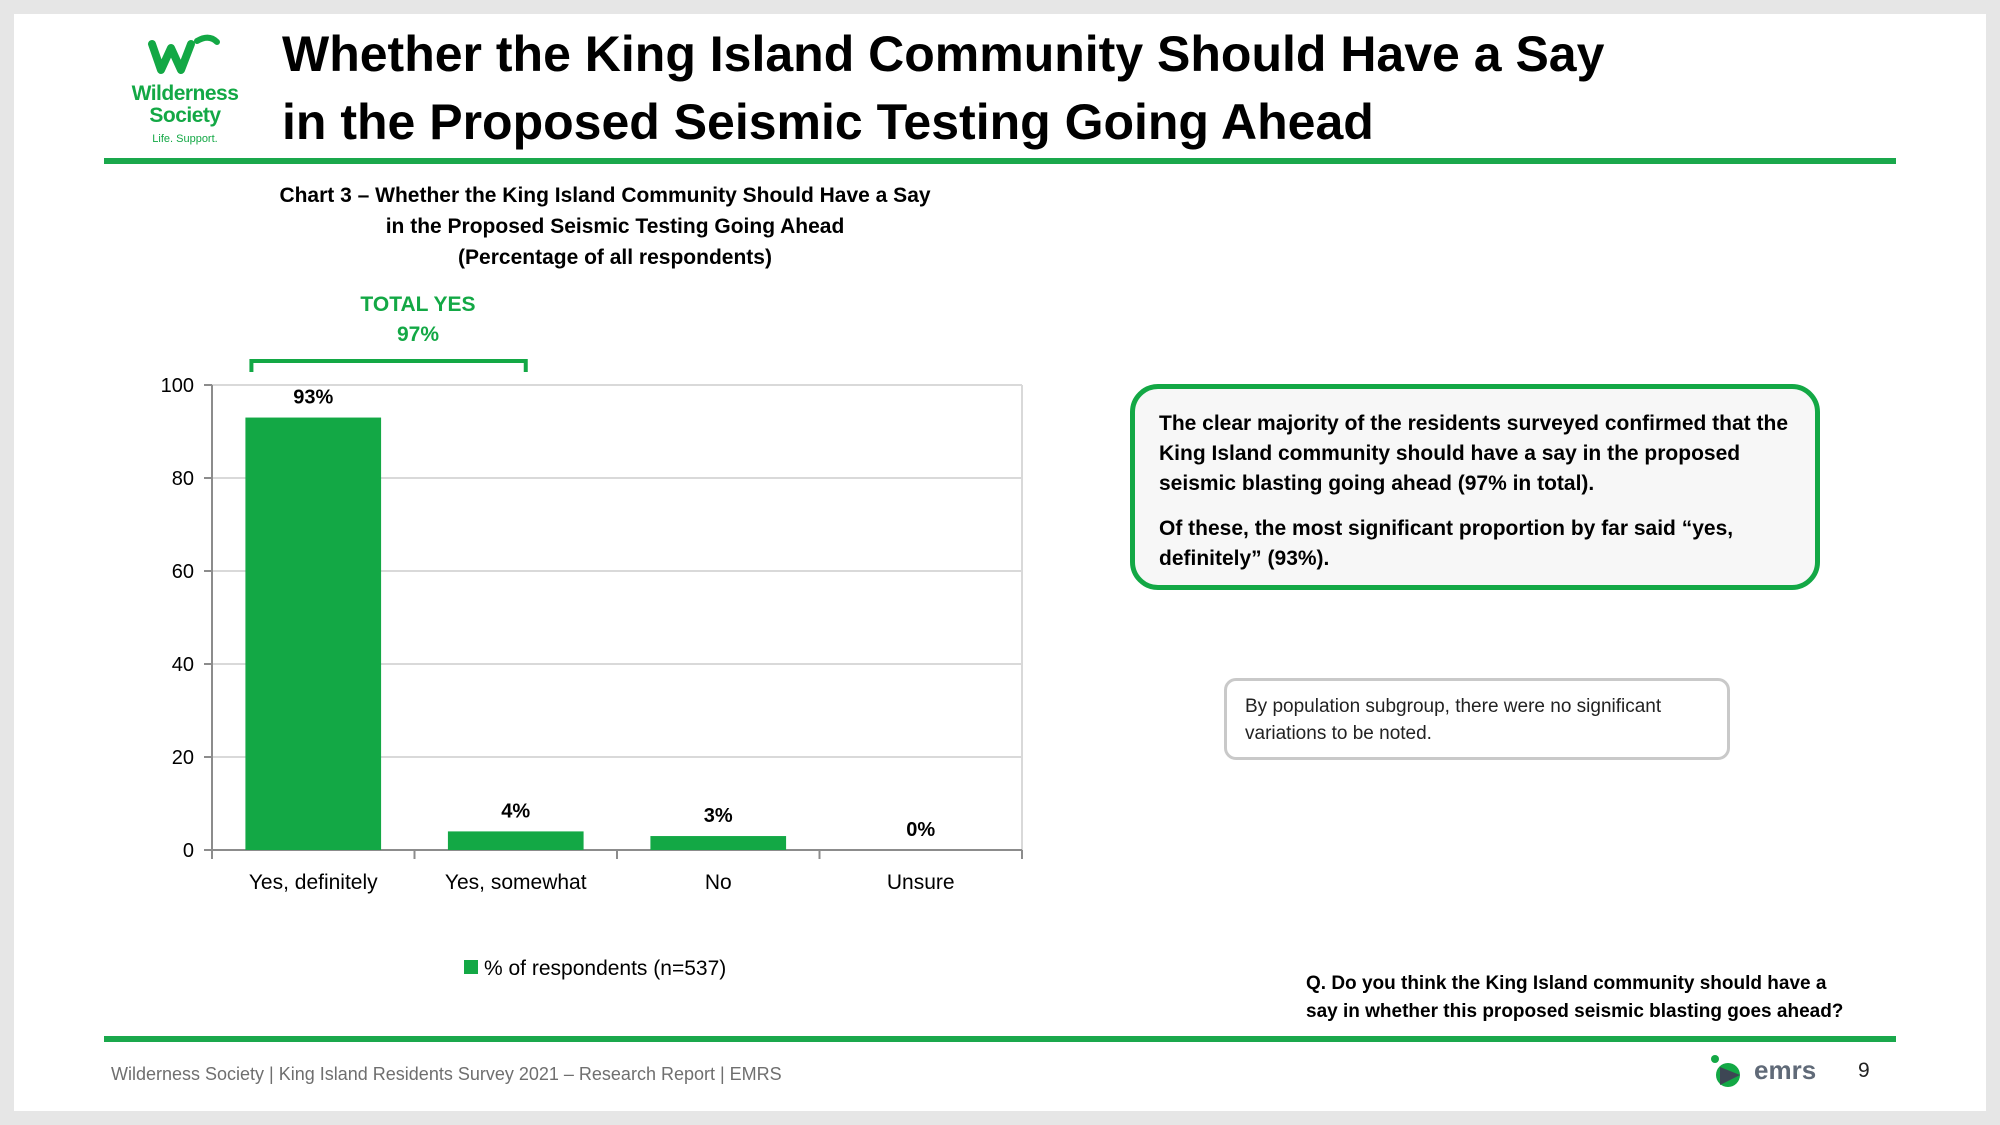 This screenshot has width=2000, height=1125. Describe the element at coordinates (1864, 1070) in the screenshot. I see `page-number: 9` at that location.